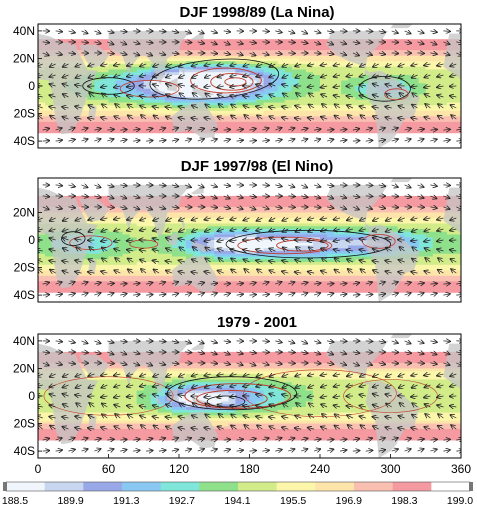 The height and width of the screenshot is (509, 477). Describe the element at coordinates (24, 268) in the screenshot. I see `y-tick-label: 20S` at that location.